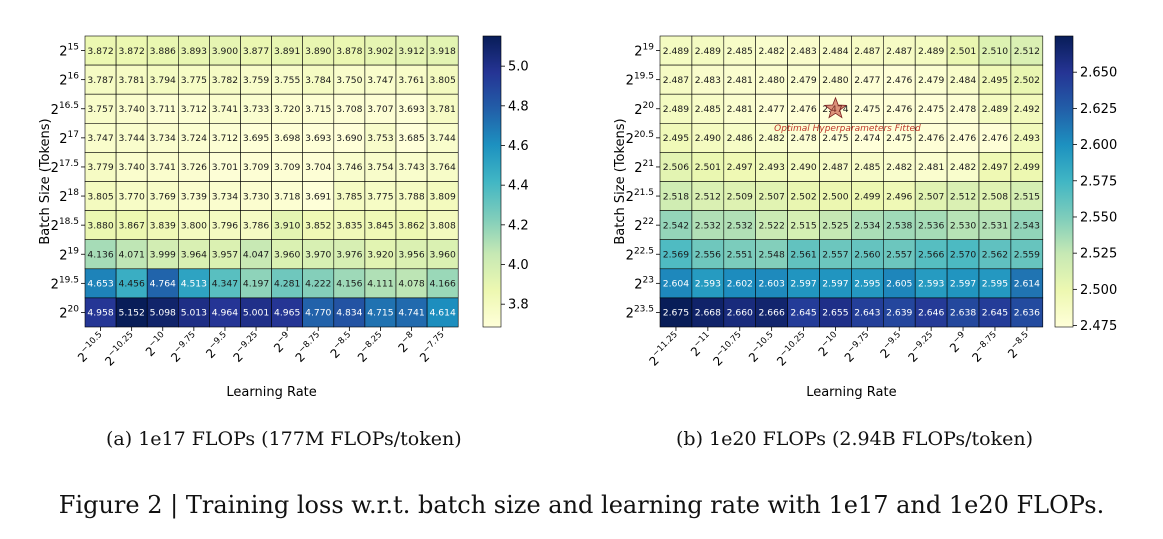 The image size is (1163, 539). Describe the element at coordinates (803, 51) in the screenshot. I see `cell-value-label: 2.483` at that location.